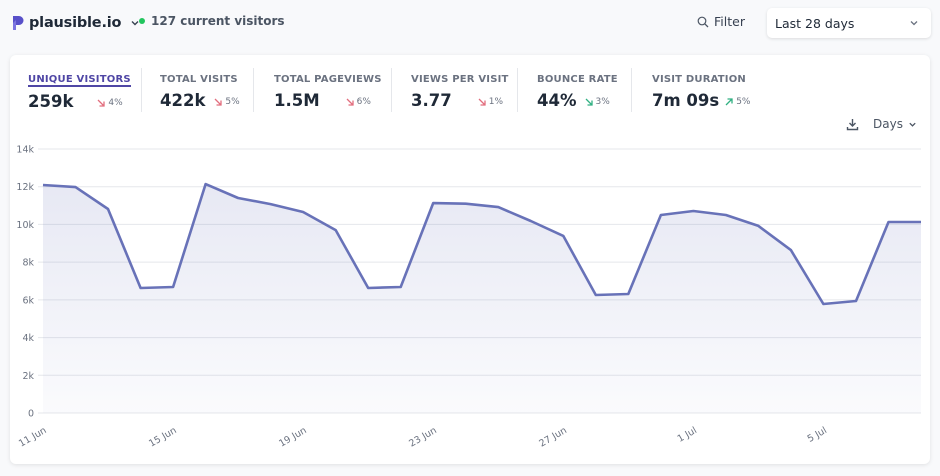 This screenshot has width=940, height=476. I want to click on stat-row: 259k 4%, so click(79, 101).